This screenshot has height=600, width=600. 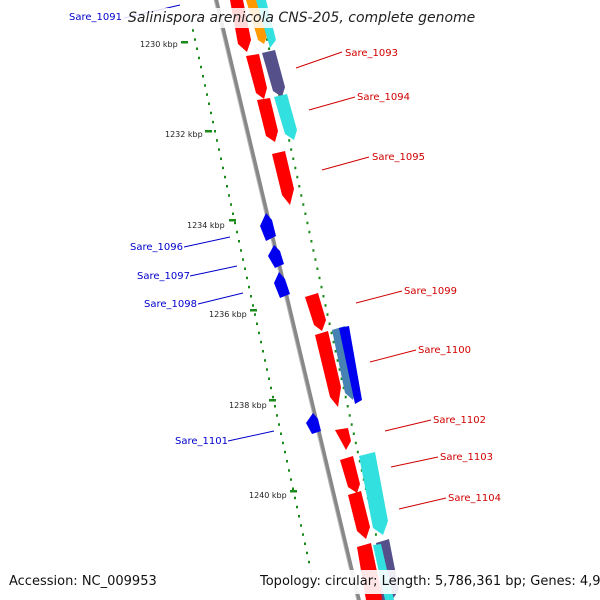 What do you see at coordinates (201, 441) in the screenshot?
I see `gene-label-sare-1101: Sare_1101` at bounding box center [201, 441].